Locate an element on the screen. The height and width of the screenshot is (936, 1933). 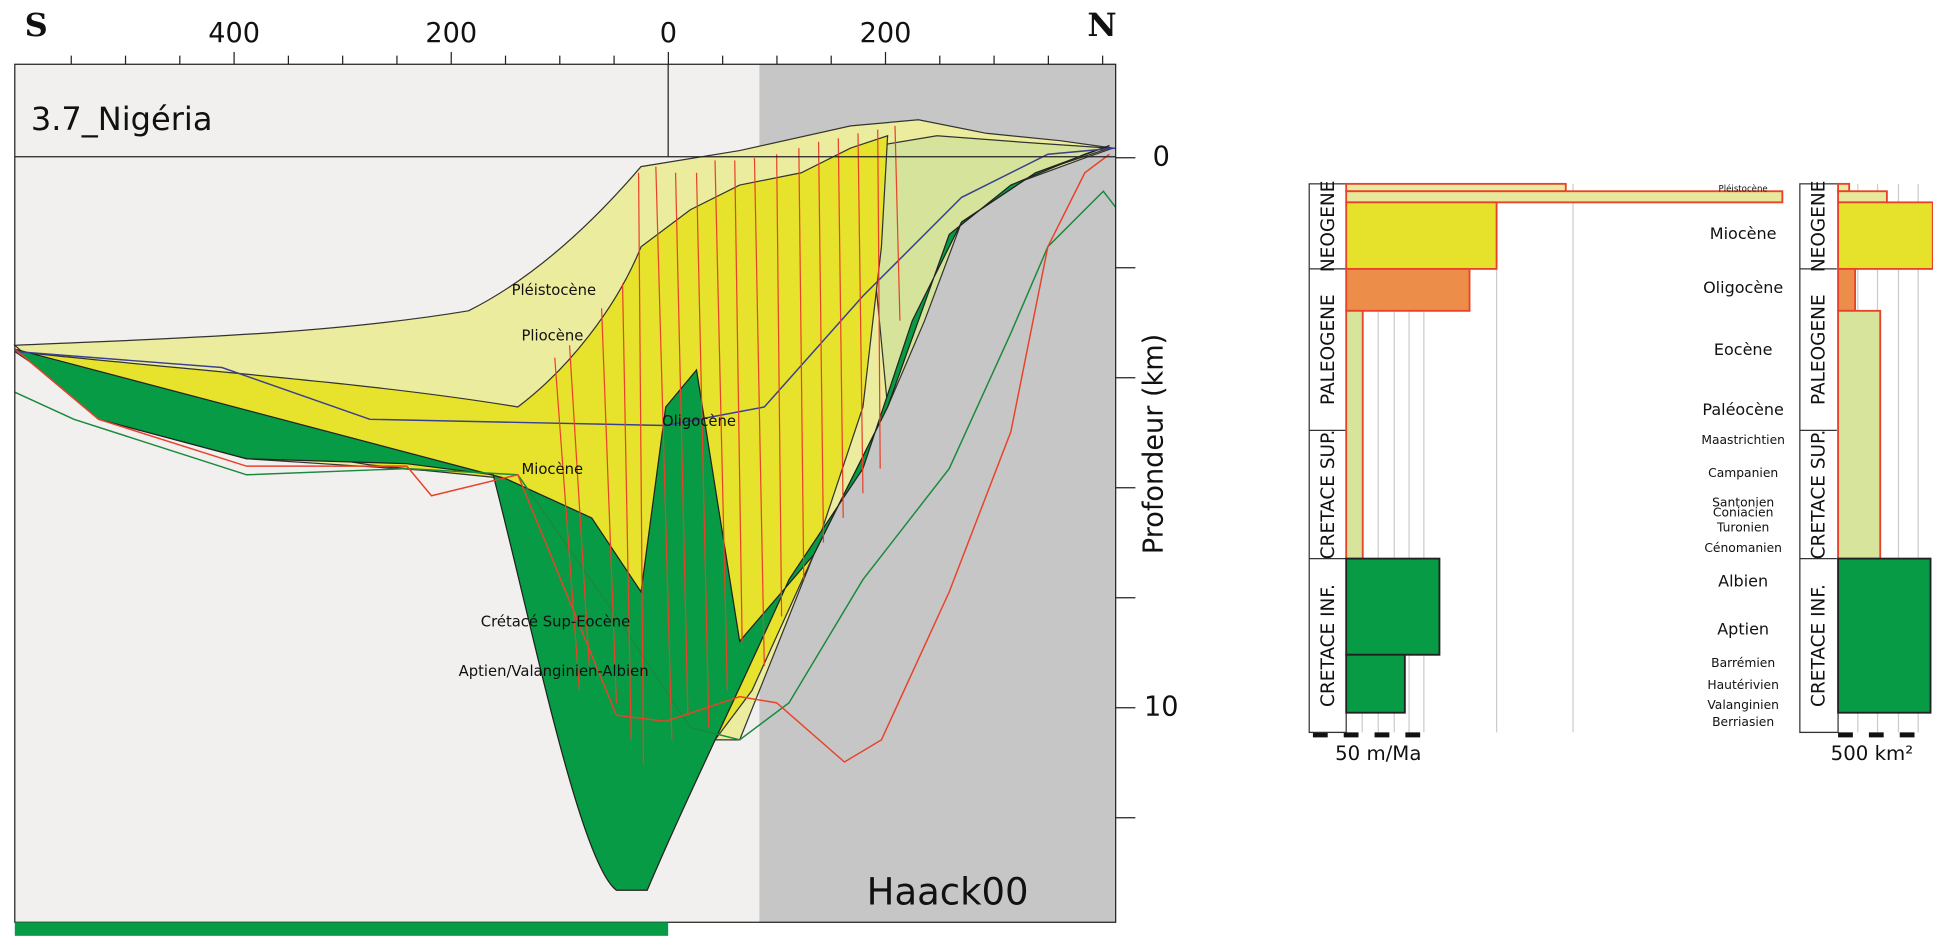
stage-label: Albien is located at coordinates (1743, 581).